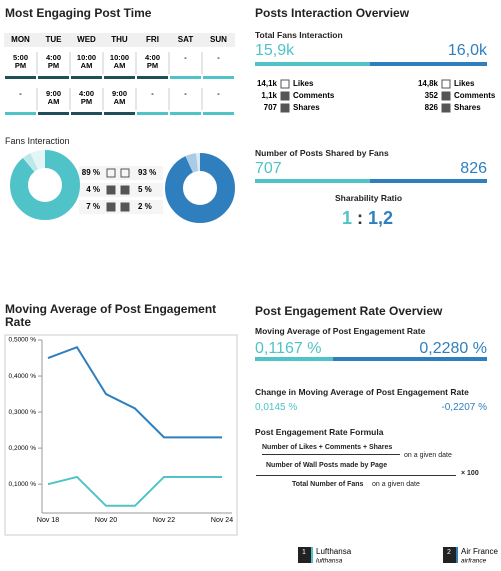  I want to click on formula: Number of Wall Posts made by Page, so click(327, 465).